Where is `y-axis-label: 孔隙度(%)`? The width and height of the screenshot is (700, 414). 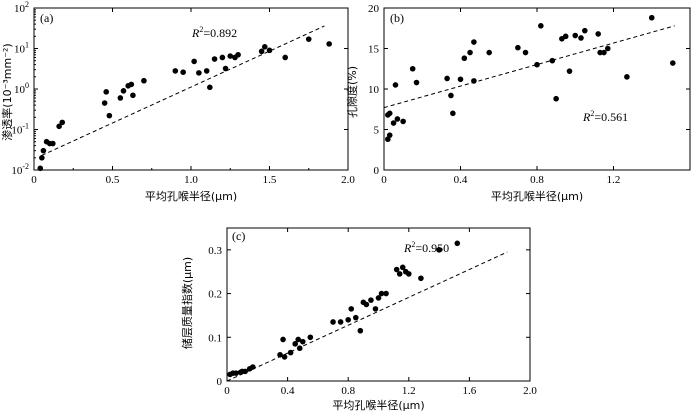 y-axis-label: 孔隙度(%) is located at coordinates (352, 92).